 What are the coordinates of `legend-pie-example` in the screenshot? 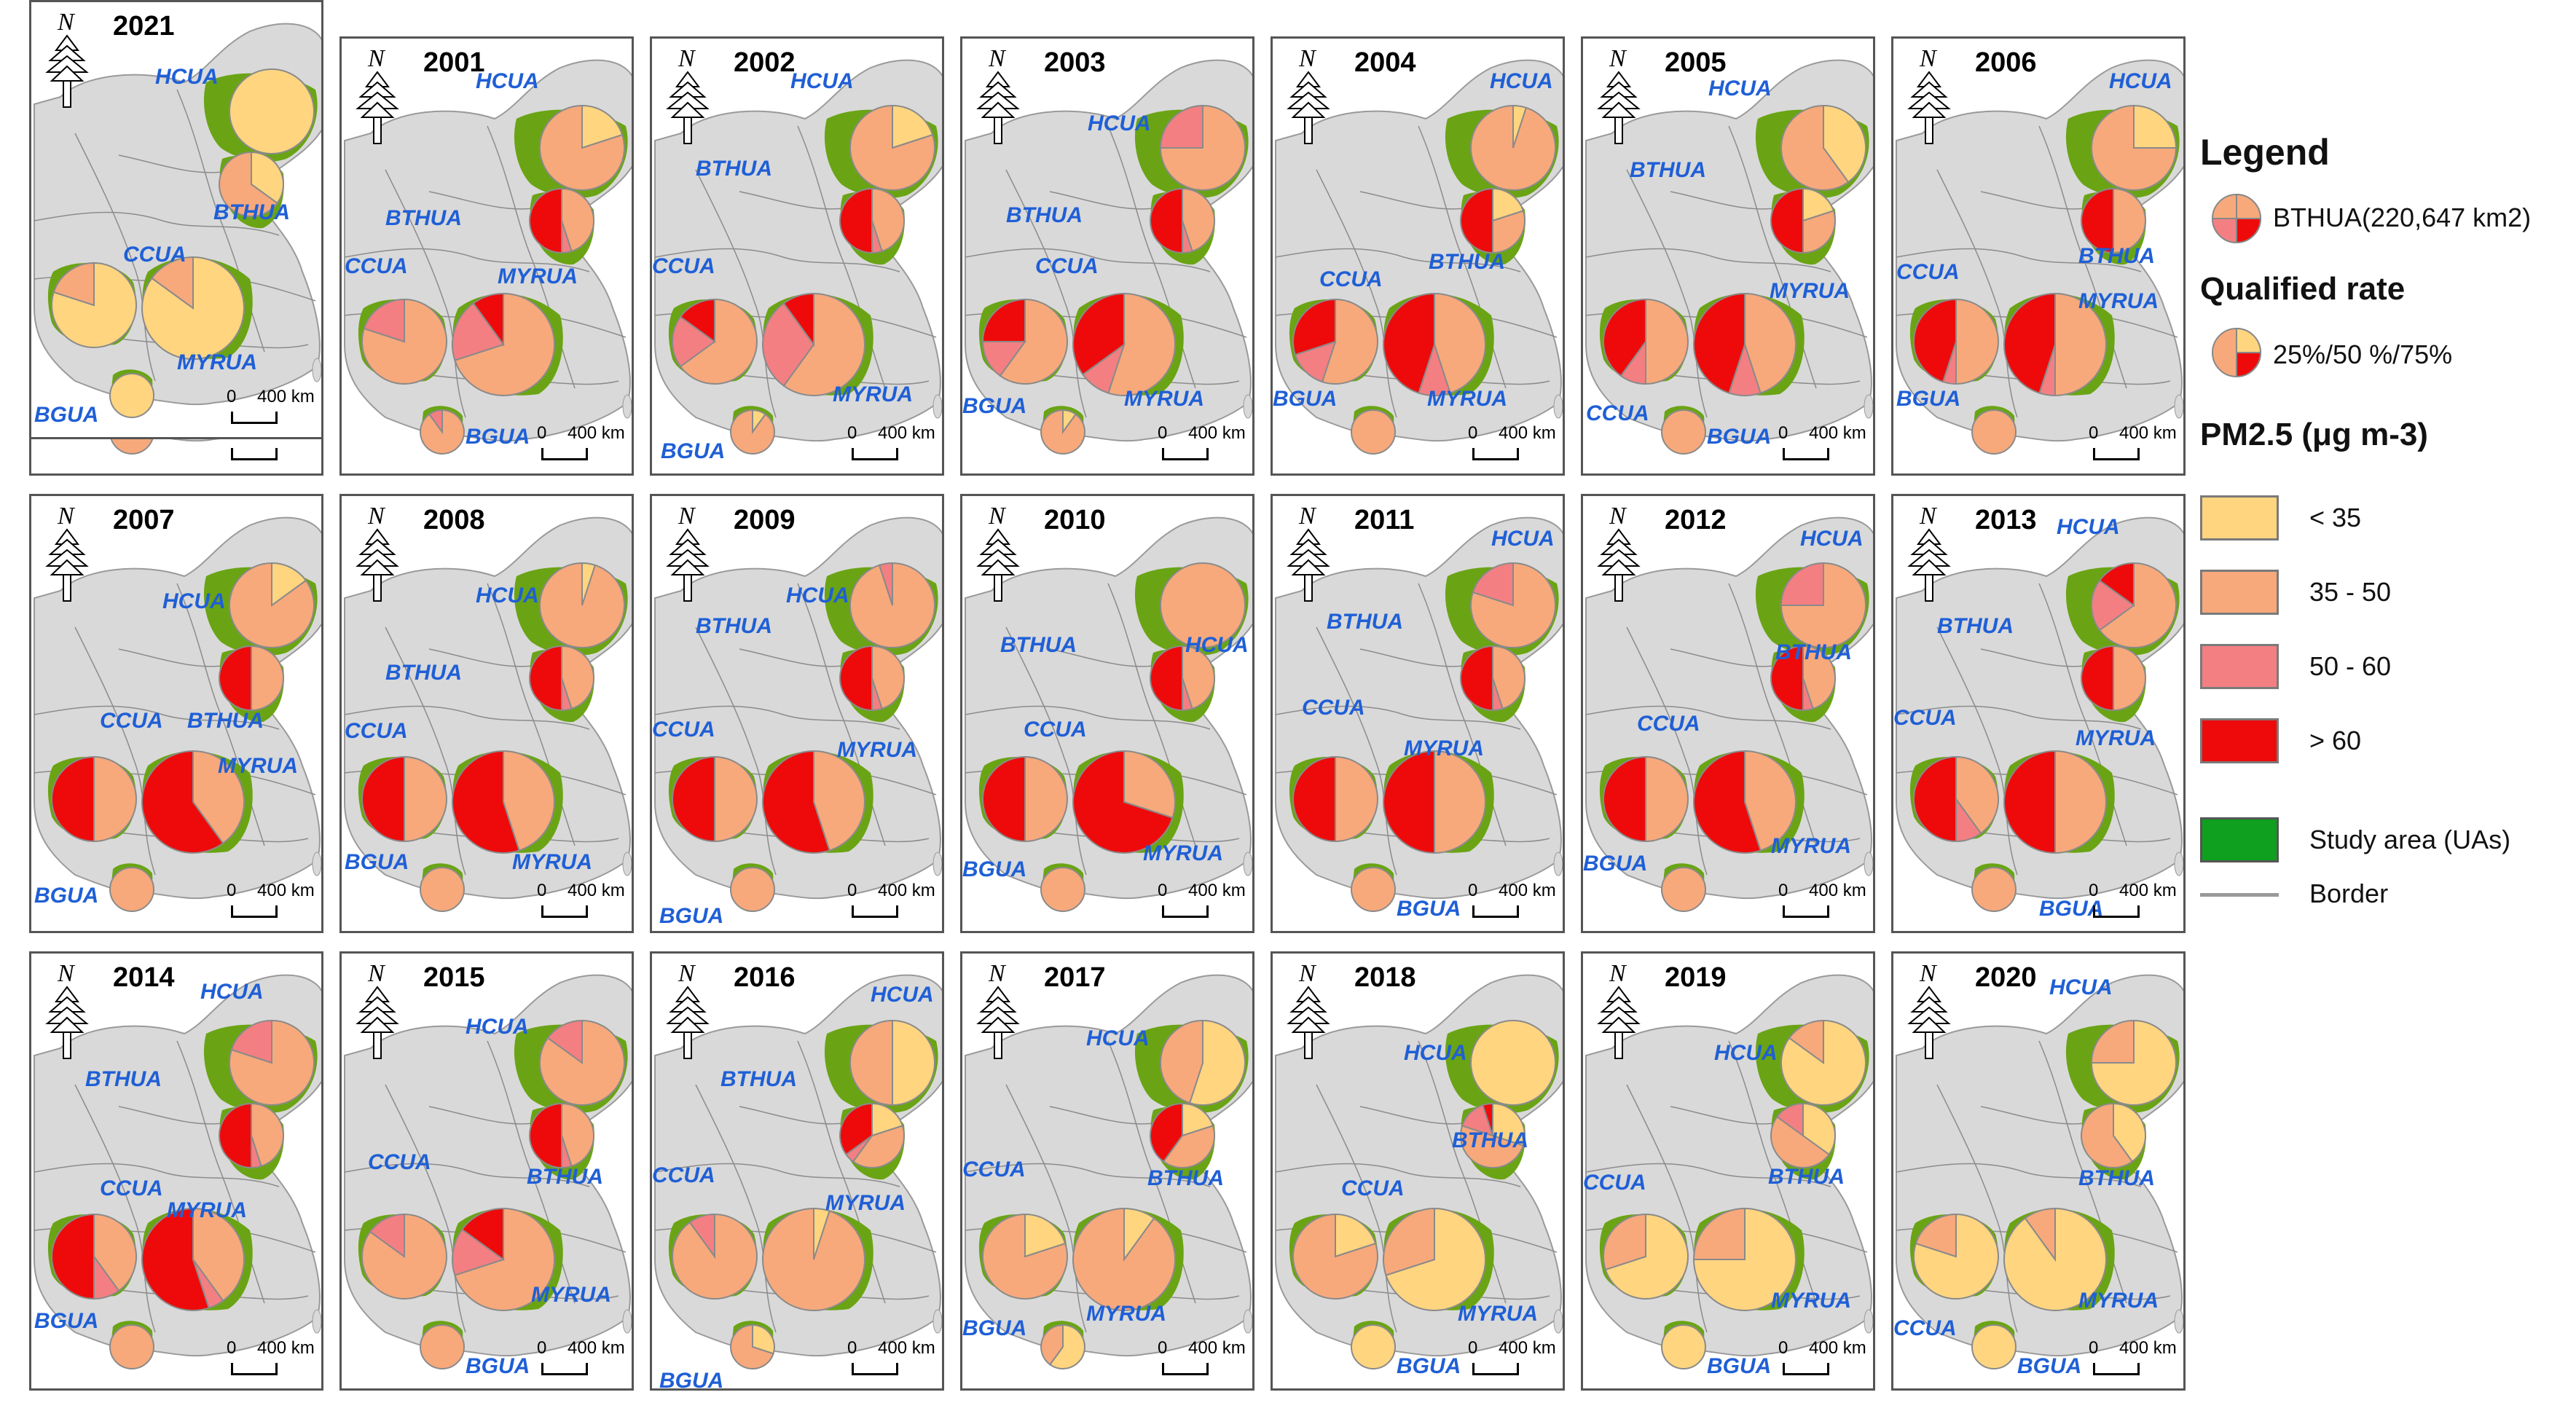 It's located at (2236, 219).